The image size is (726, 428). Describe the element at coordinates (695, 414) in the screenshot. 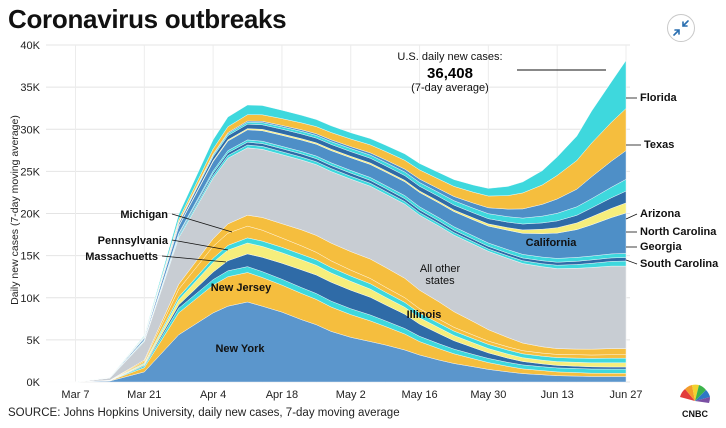

I see `logo-text: CNBC` at that location.